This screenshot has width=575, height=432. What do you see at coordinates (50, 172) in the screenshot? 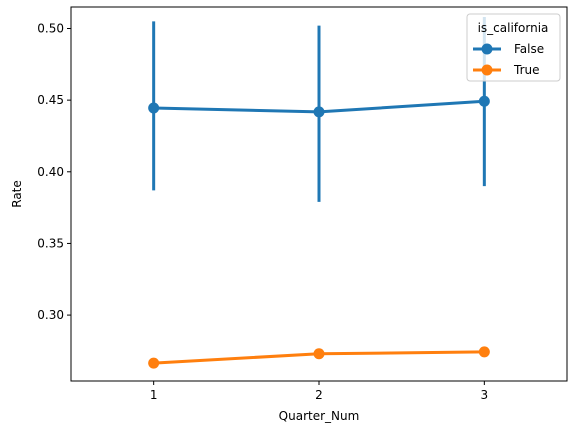
I see `y-tick-label: 0.40` at bounding box center [50, 172].